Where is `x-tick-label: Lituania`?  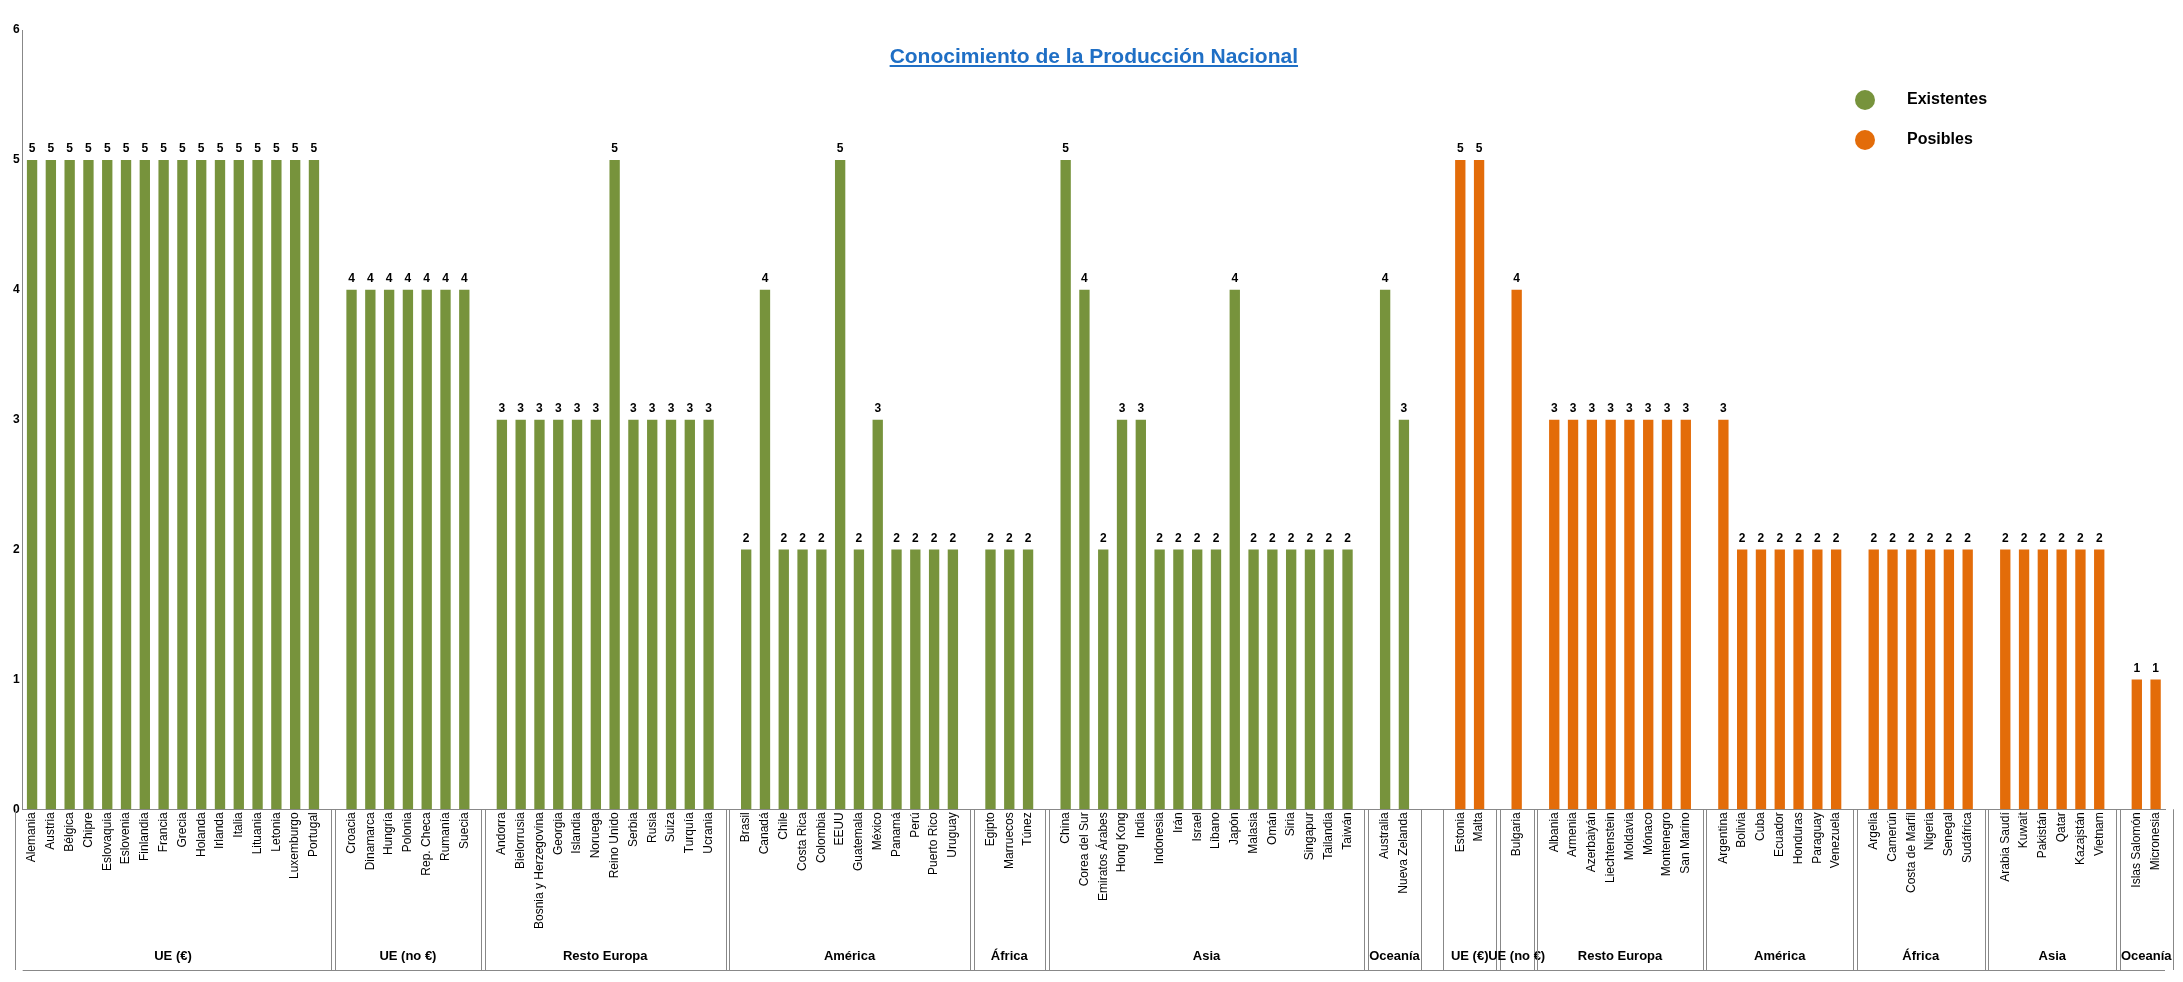 x-tick-label: Lituania is located at coordinates (256, 833).